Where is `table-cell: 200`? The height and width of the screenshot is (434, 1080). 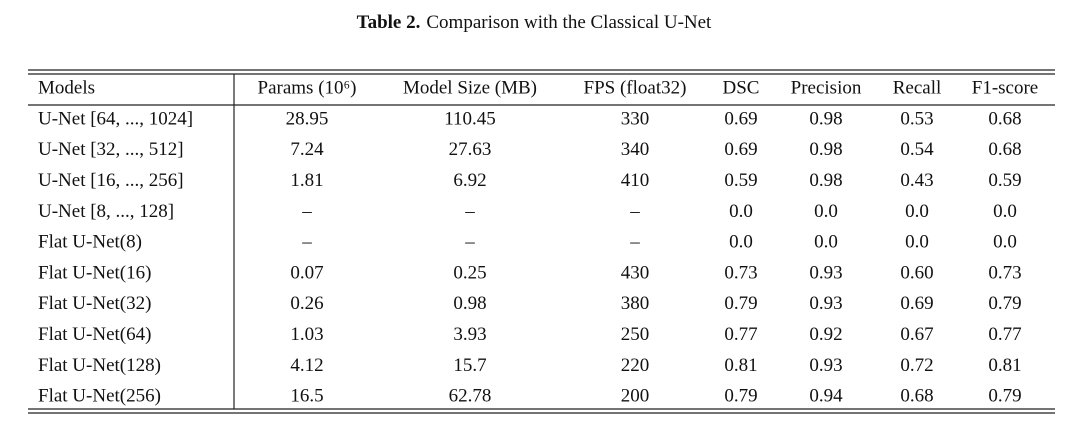
table-cell: 200 is located at coordinates (635, 396).